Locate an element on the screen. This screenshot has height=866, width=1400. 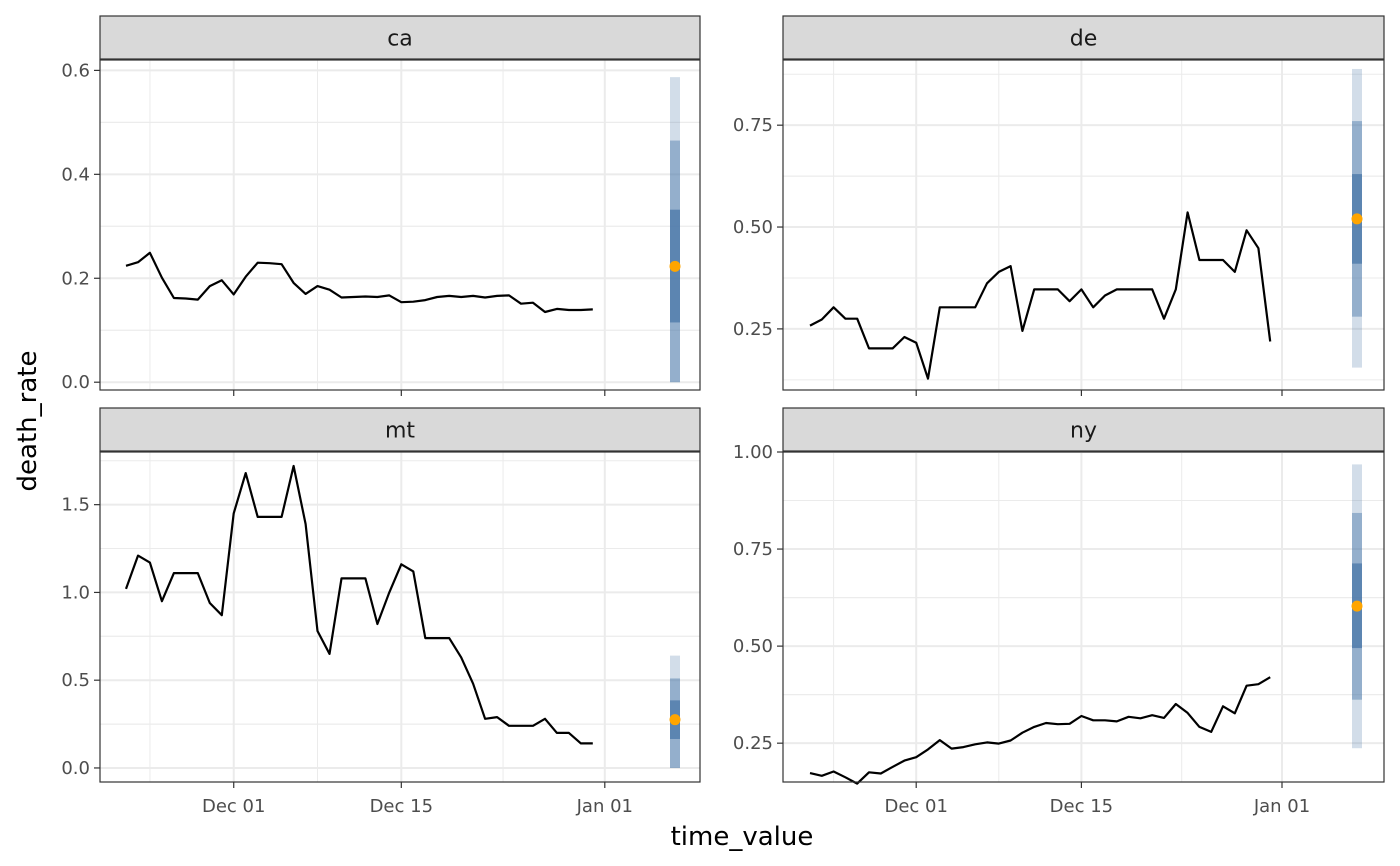
facet-strip-label: de is located at coordinates (1084, 39).